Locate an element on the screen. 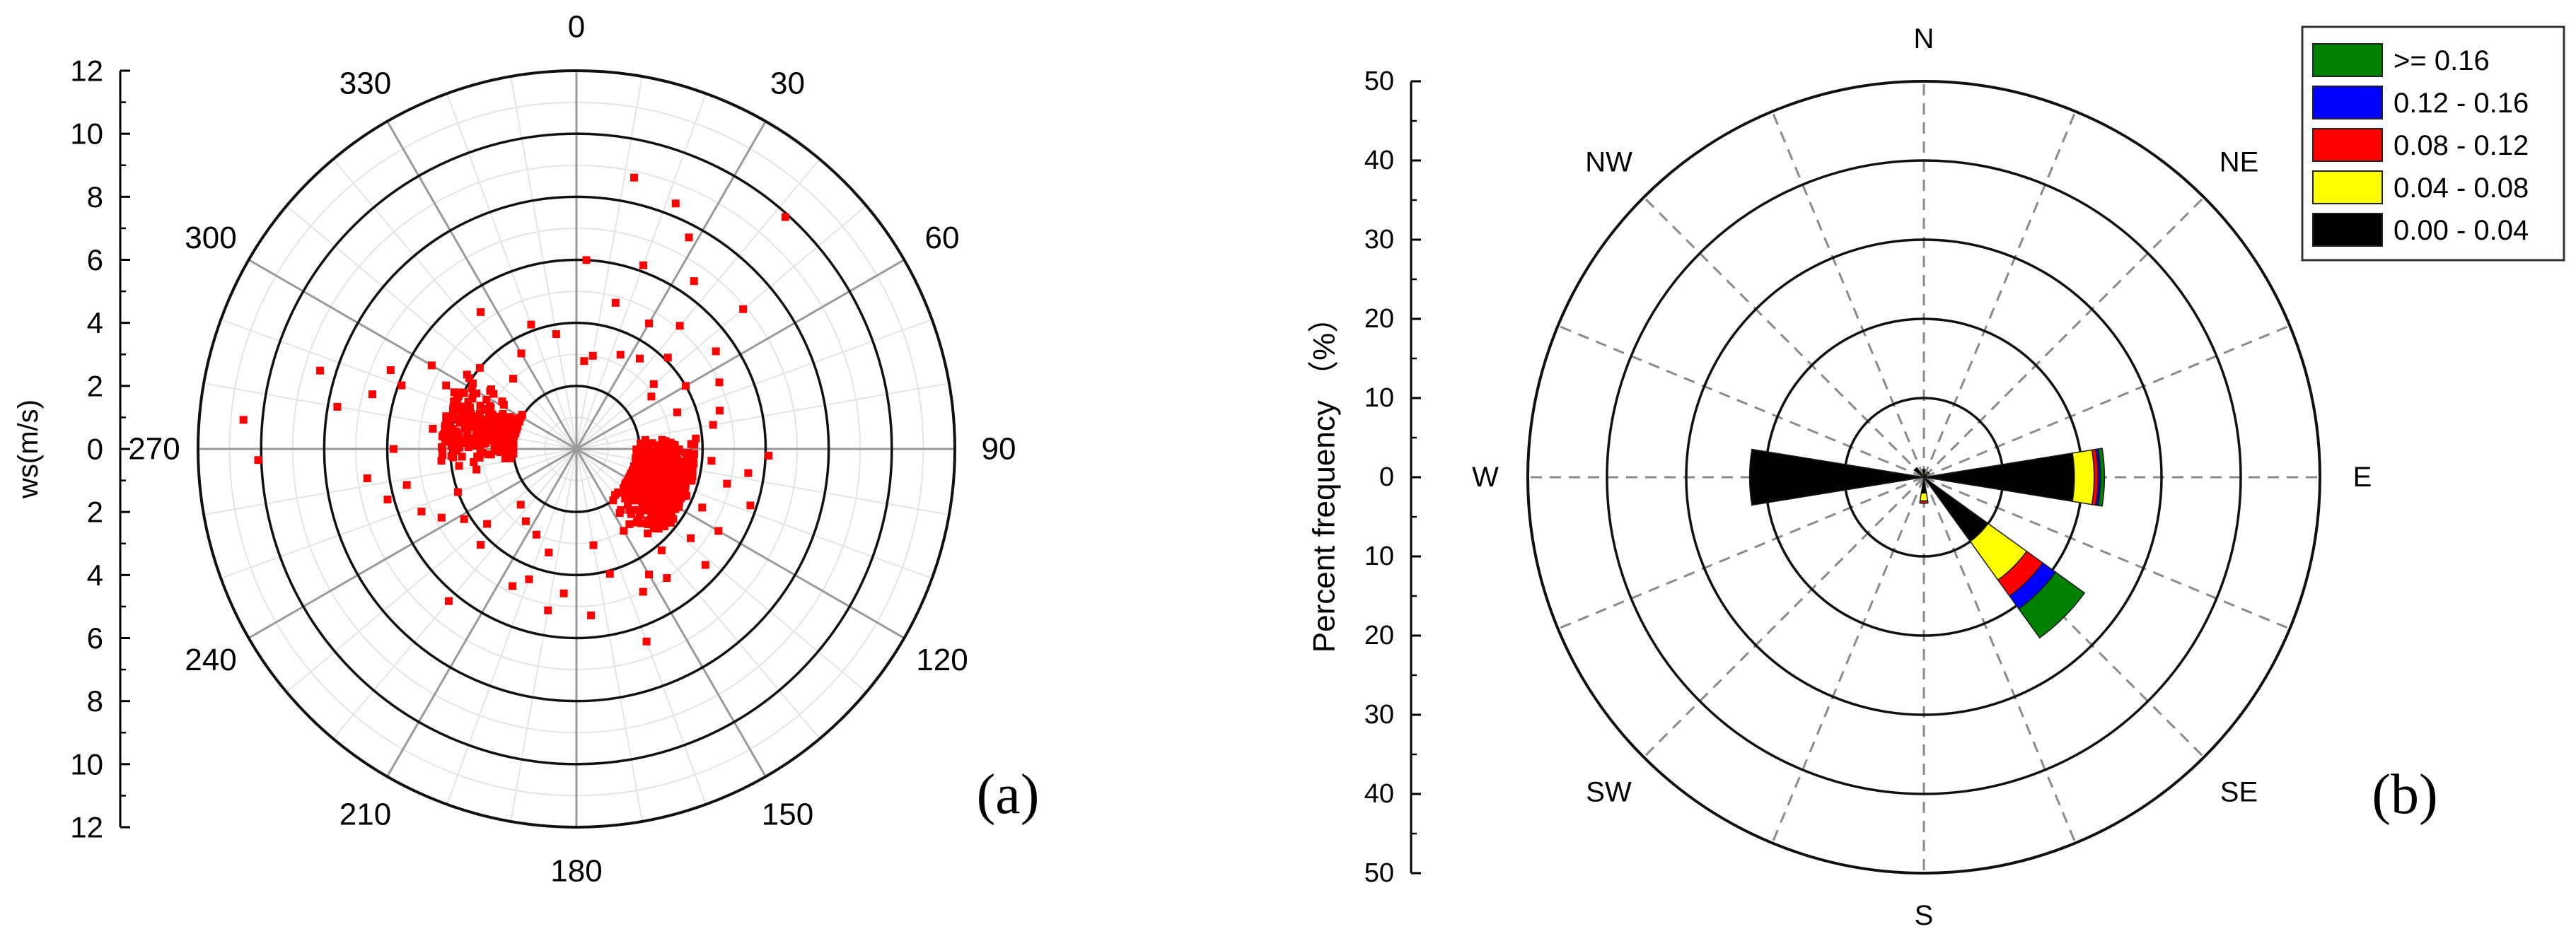 The height and width of the screenshot is (929, 2576). rose-ring is located at coordinates (1924, 477).